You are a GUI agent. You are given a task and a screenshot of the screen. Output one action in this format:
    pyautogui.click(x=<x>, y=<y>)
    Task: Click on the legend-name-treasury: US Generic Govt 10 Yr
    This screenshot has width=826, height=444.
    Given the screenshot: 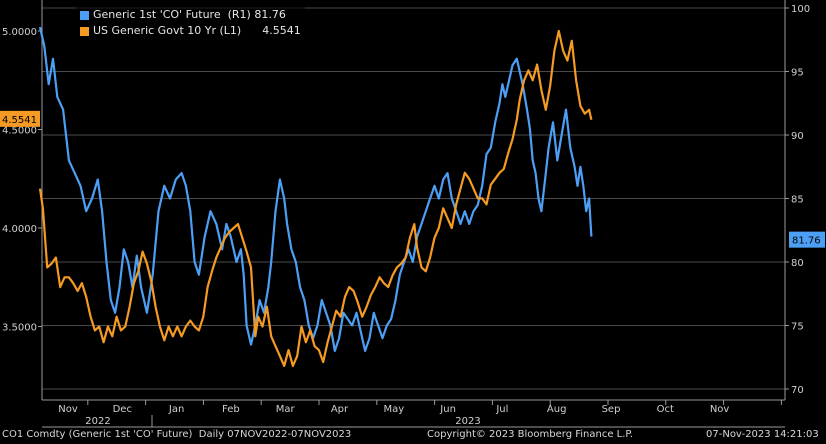 What is the action you would take?
    pyautogui.click(x=154, y=30)
    